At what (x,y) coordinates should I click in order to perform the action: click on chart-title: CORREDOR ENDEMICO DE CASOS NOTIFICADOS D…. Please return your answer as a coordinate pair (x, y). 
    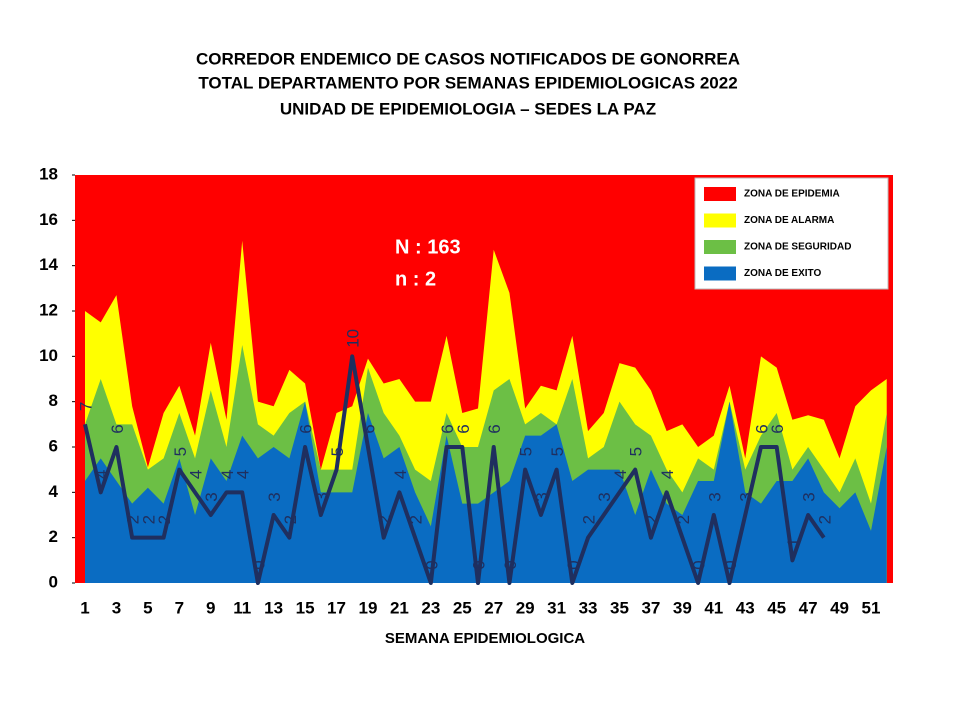
    Looking at the image, I should click on (468, 58).